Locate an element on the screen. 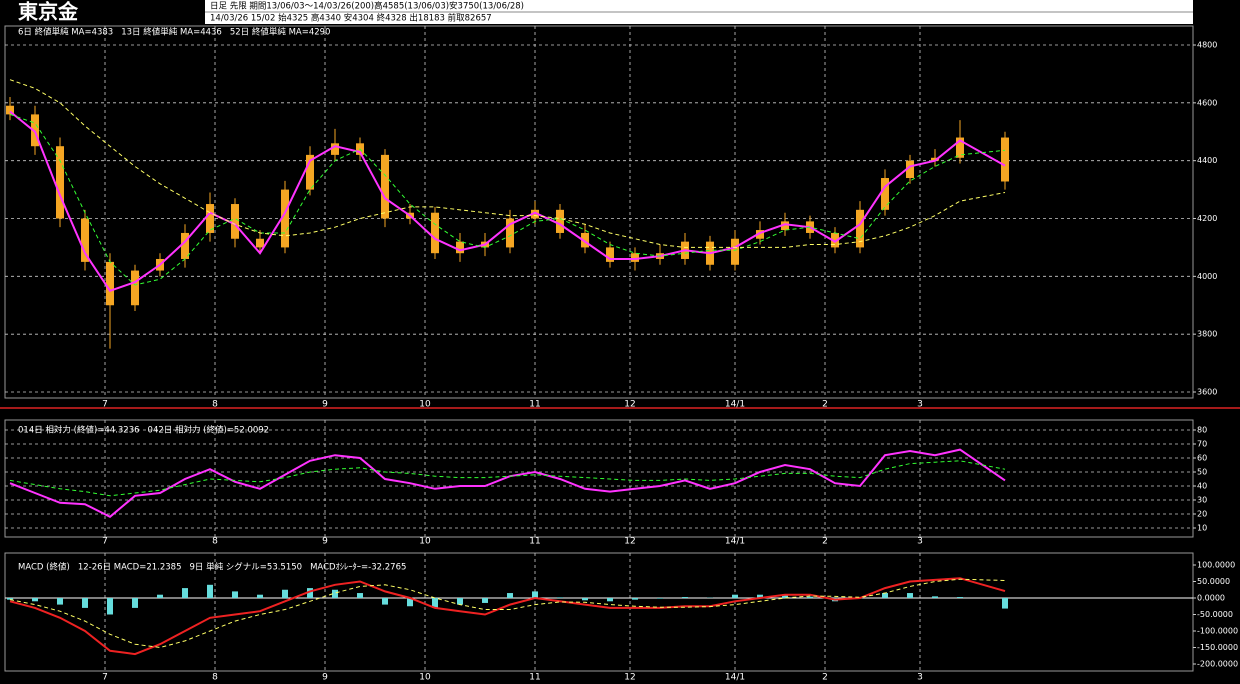  x-tick-label: 12 is located at coordinates (629, 678).